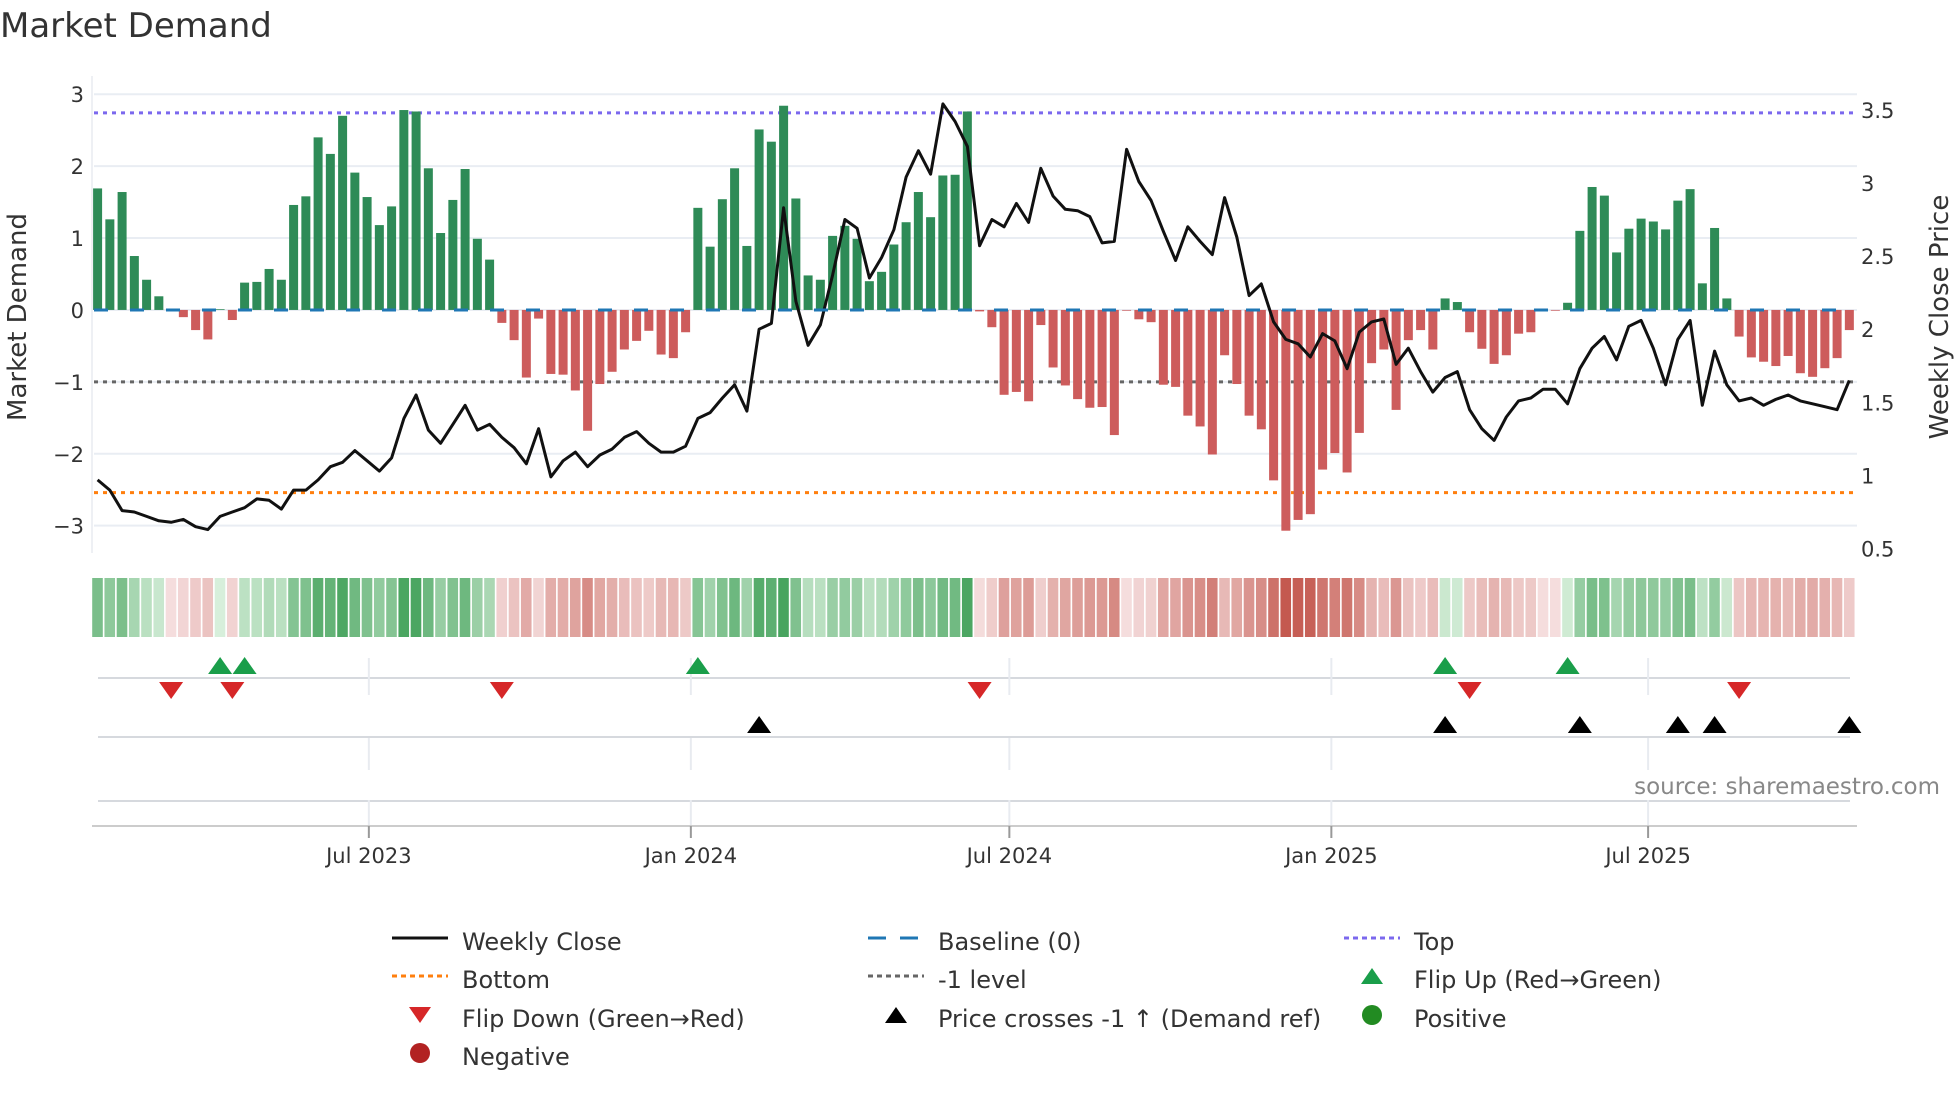 This screenshot has height=1102, width=1960. What do you see at coordinates (1867, 184) in the screenshot?
I see `y2-tick-label: 3` at bounding box center [1867, 184].